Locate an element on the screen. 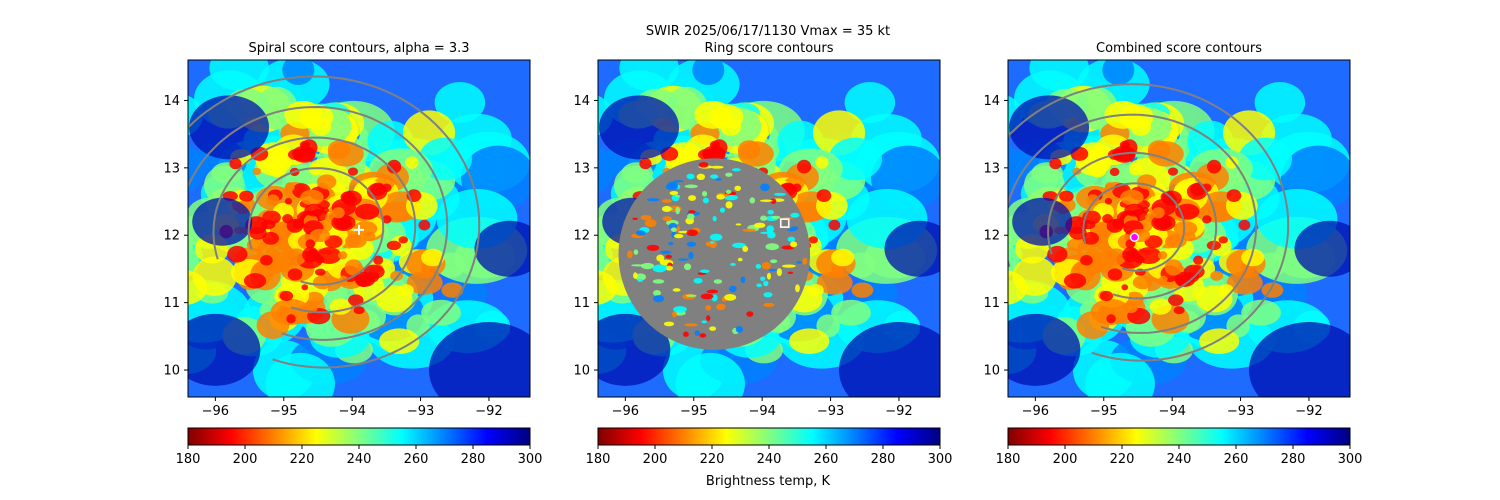  colorbar-tick-label: 260 is located at coordinates (826, 459).